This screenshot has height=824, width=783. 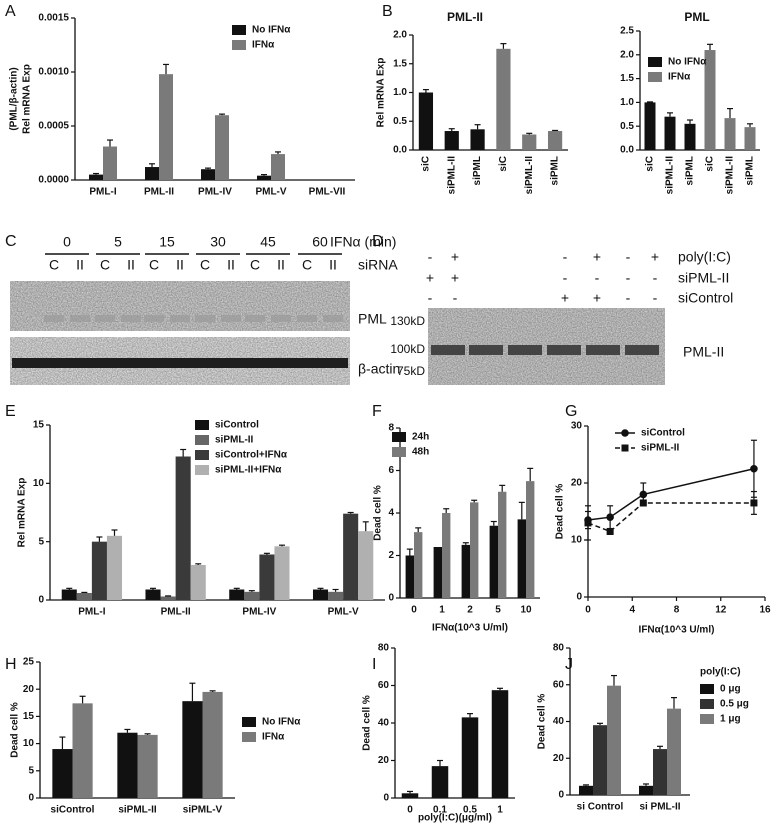 I want to click on y-tick-label: 80, so click(x=384, y=648).